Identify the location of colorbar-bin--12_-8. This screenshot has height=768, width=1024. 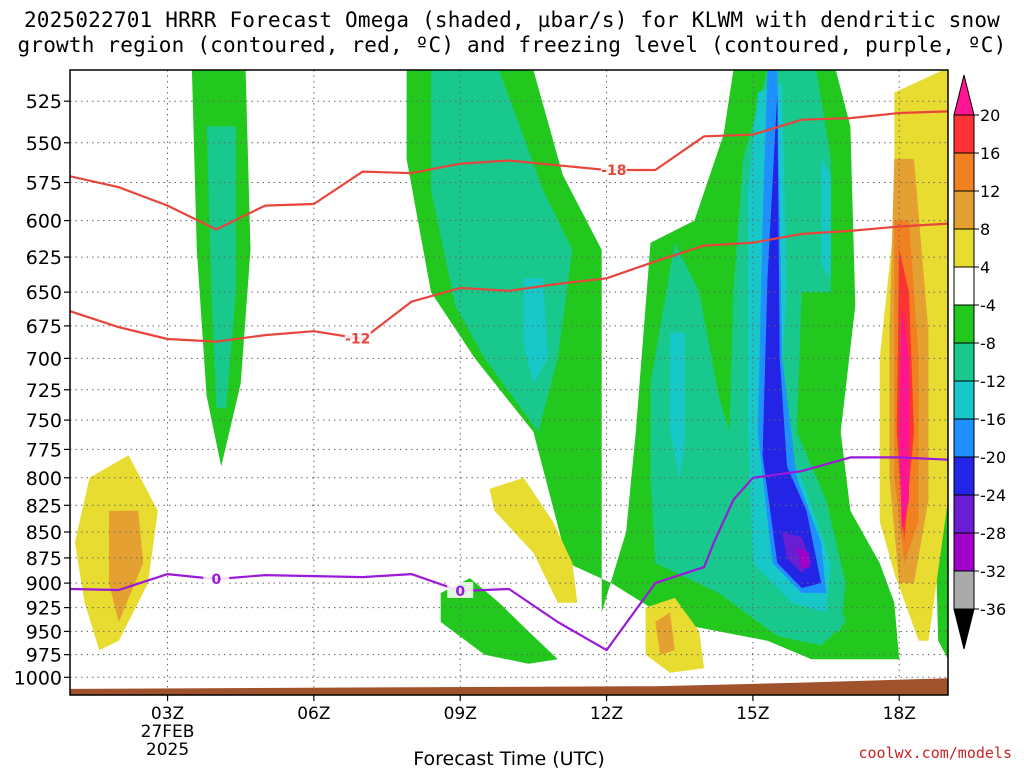
(964, 362).